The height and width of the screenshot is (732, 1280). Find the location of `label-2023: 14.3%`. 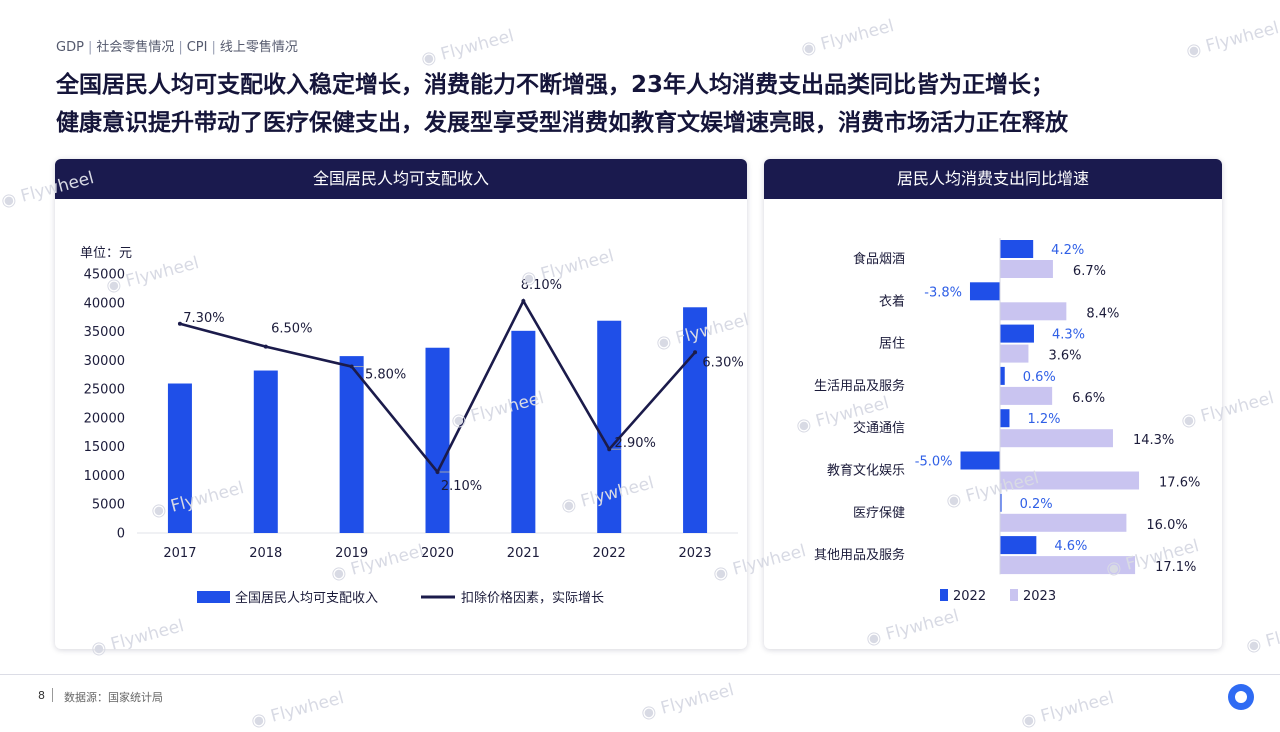

label-2023: 14.3% is located at coordinates (1153, 440).